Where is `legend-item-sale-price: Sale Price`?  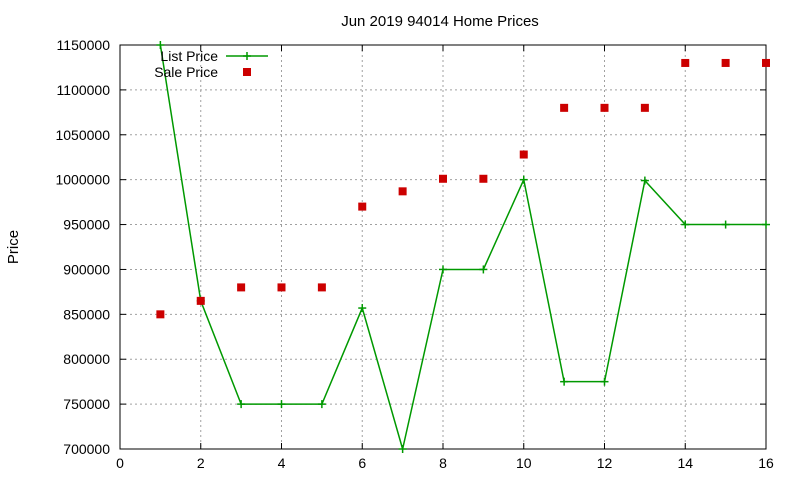
legend-item-sale-price: Sale Price is located at coordinates (202, 72).